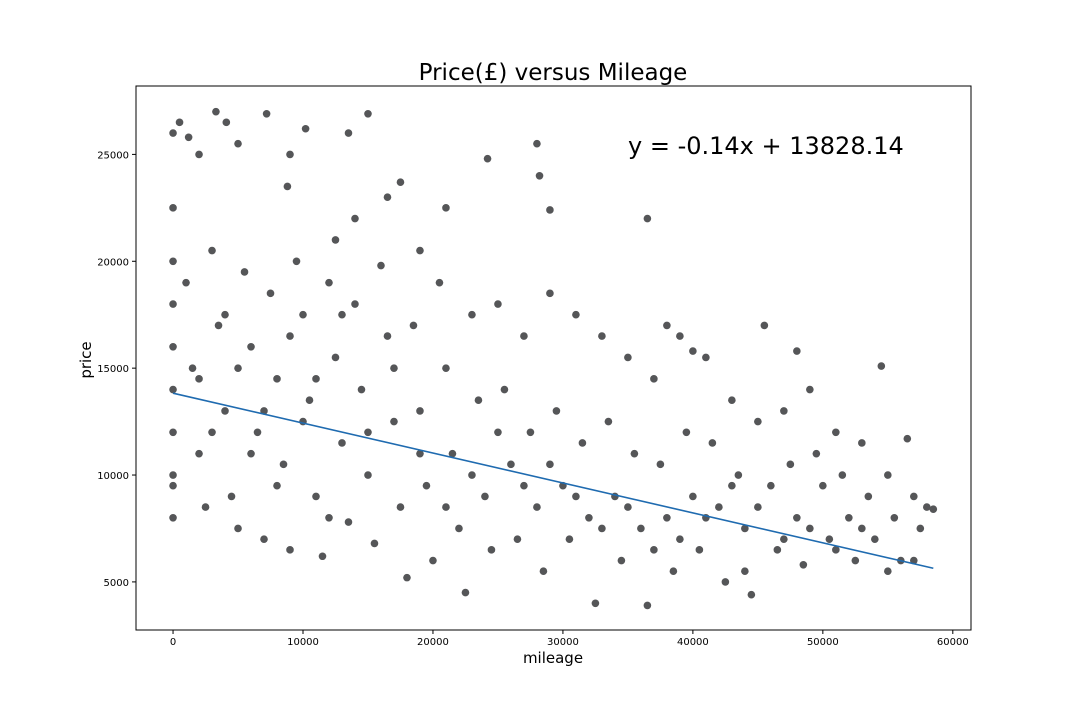 The height and width of the screenshot is (720, 1080). I want to click on y-tick-label: 25000, so click(113, 155).